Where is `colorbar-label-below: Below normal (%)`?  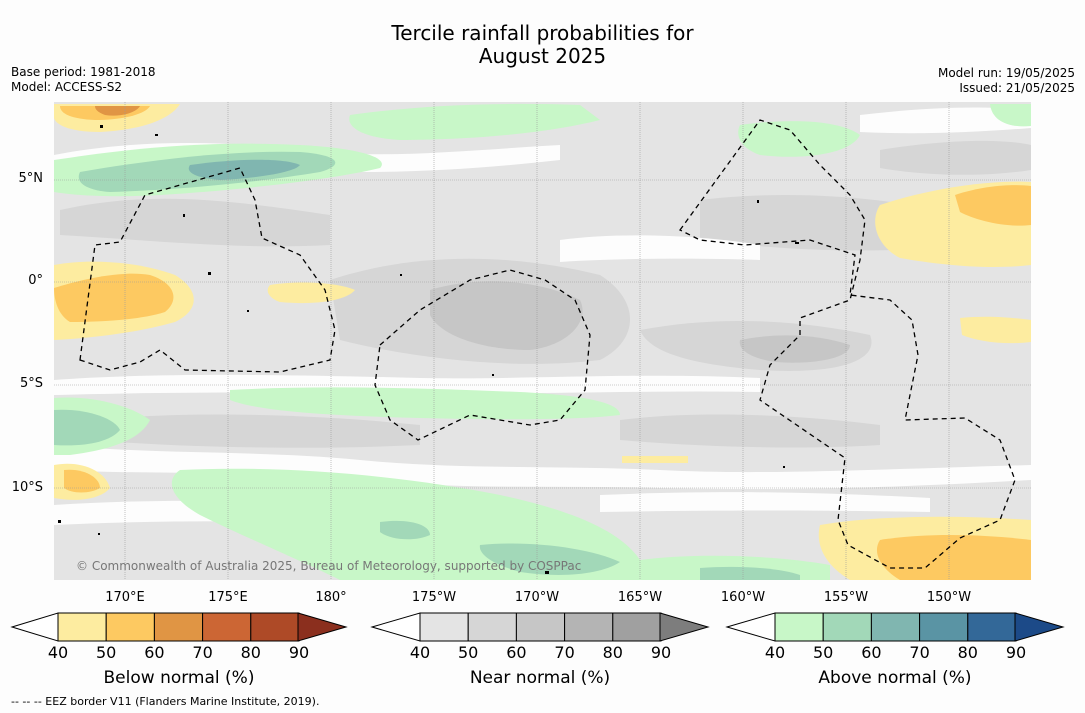 colorbar-label-below: Below normal (%) is located at coordinates (179, 678).